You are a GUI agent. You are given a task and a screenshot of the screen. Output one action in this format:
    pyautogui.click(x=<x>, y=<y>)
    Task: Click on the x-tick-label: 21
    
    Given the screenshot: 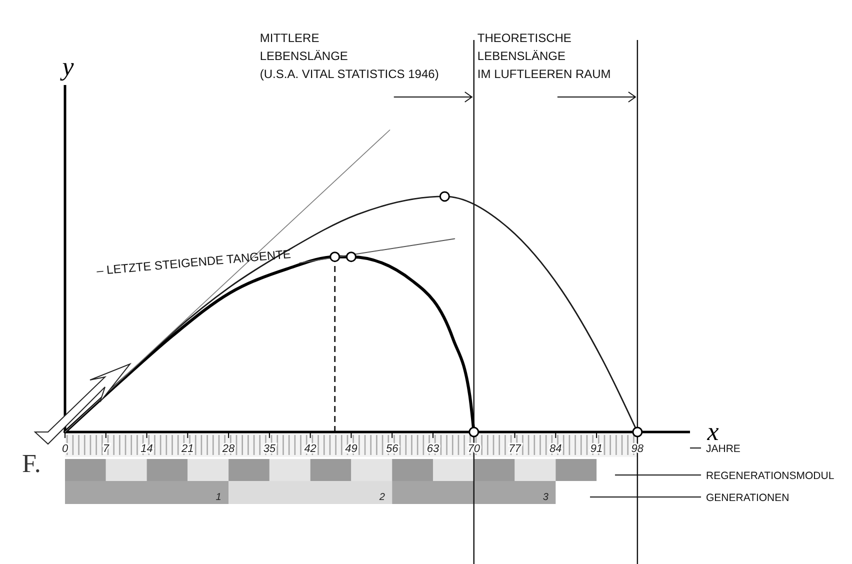 What is the action you would take?
    pyautogui.click(x=187, y=449)
    